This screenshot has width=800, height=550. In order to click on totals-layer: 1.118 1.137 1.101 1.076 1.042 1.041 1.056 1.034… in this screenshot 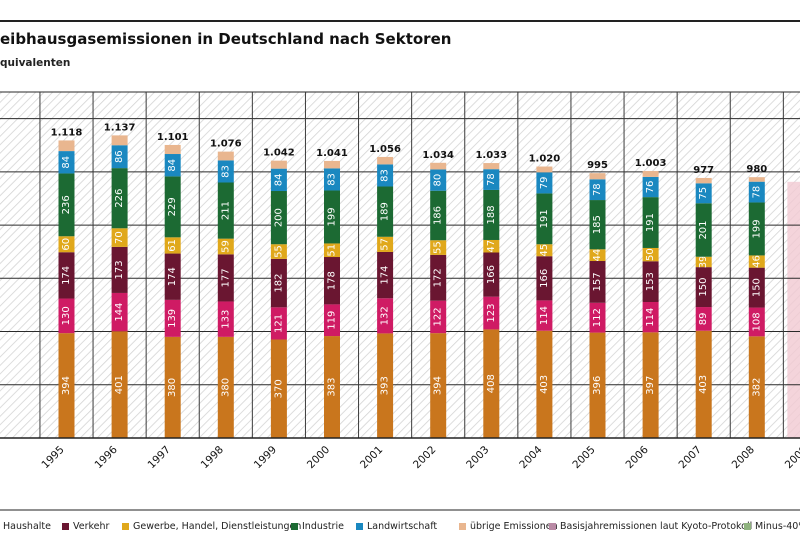, I will do `click(425, 157)`.